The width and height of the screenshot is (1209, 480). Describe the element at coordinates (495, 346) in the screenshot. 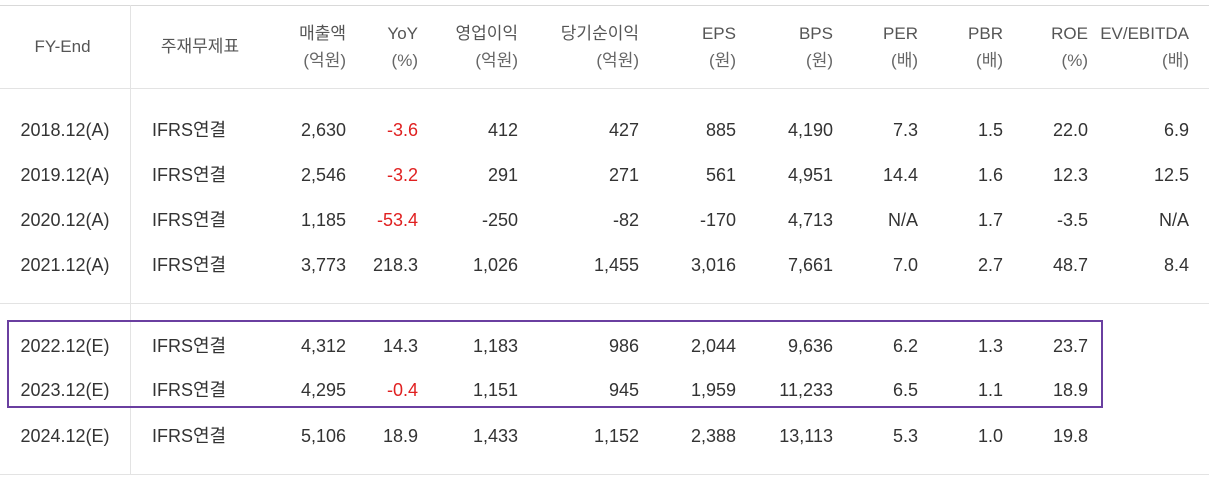

I see `cell-operating-profit: 1,183` at that location.